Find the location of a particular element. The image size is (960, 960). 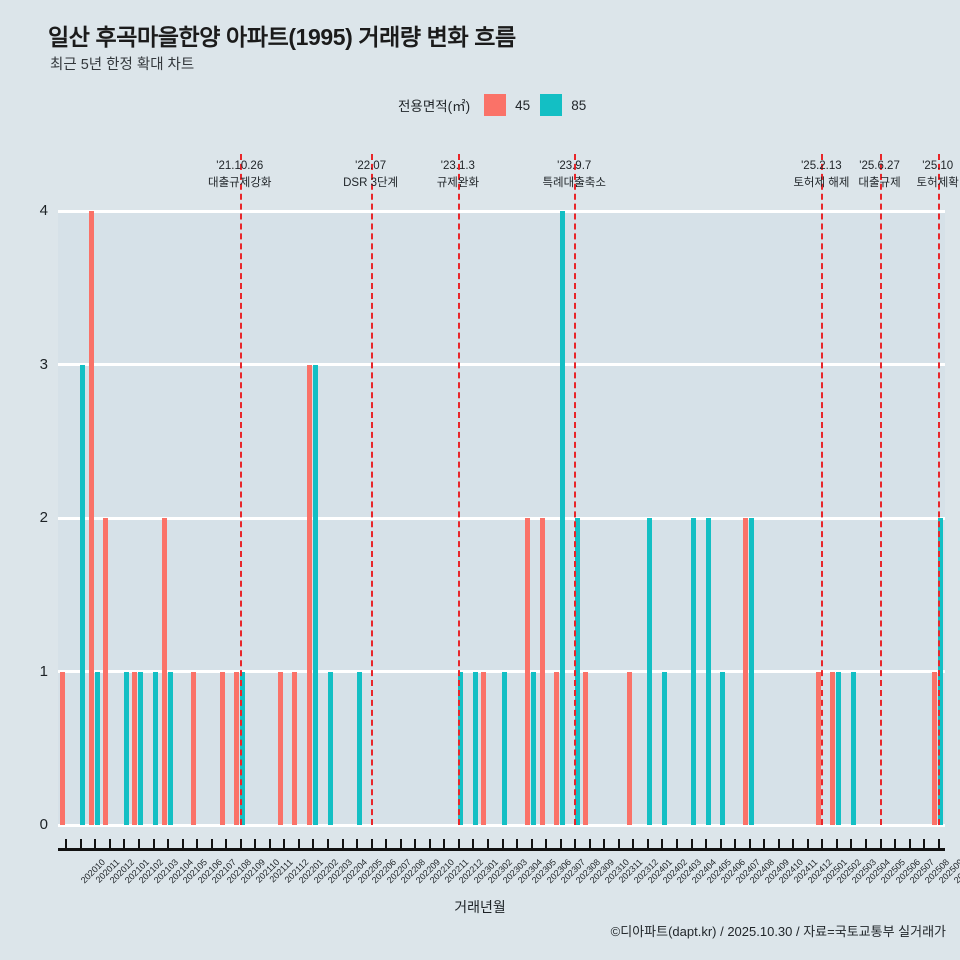

event-date: '21.10.26 is located at coordinates (240, 166).